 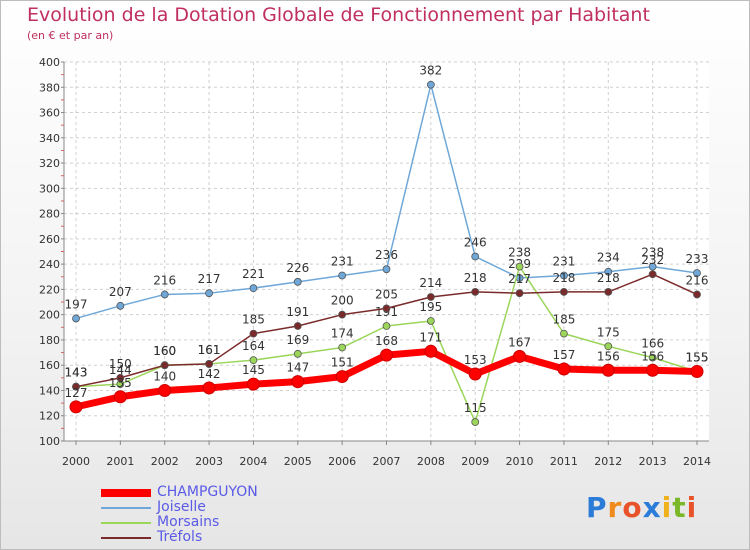 I want to click on y-tick-label: 300, so click(x=49, y=188).